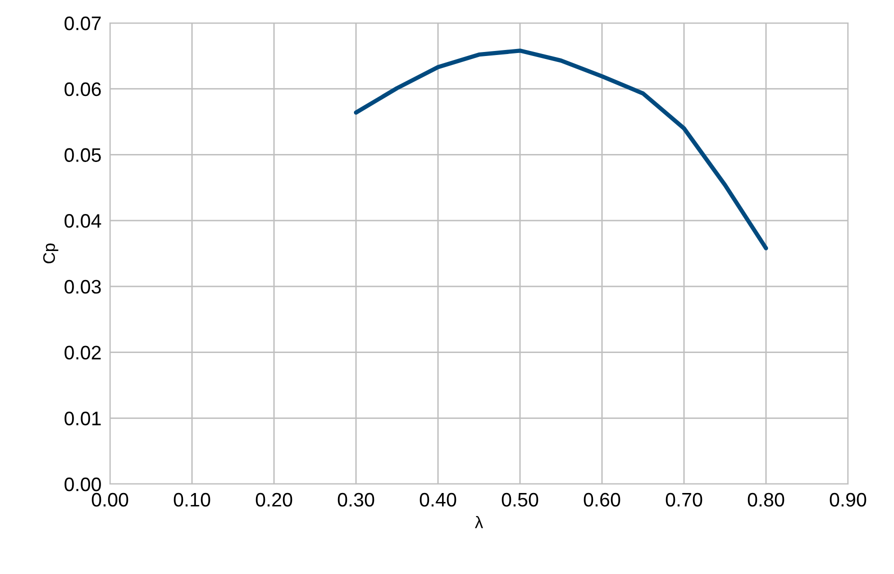  I want to click on y-axis-title: Cp, so click(50, 254).